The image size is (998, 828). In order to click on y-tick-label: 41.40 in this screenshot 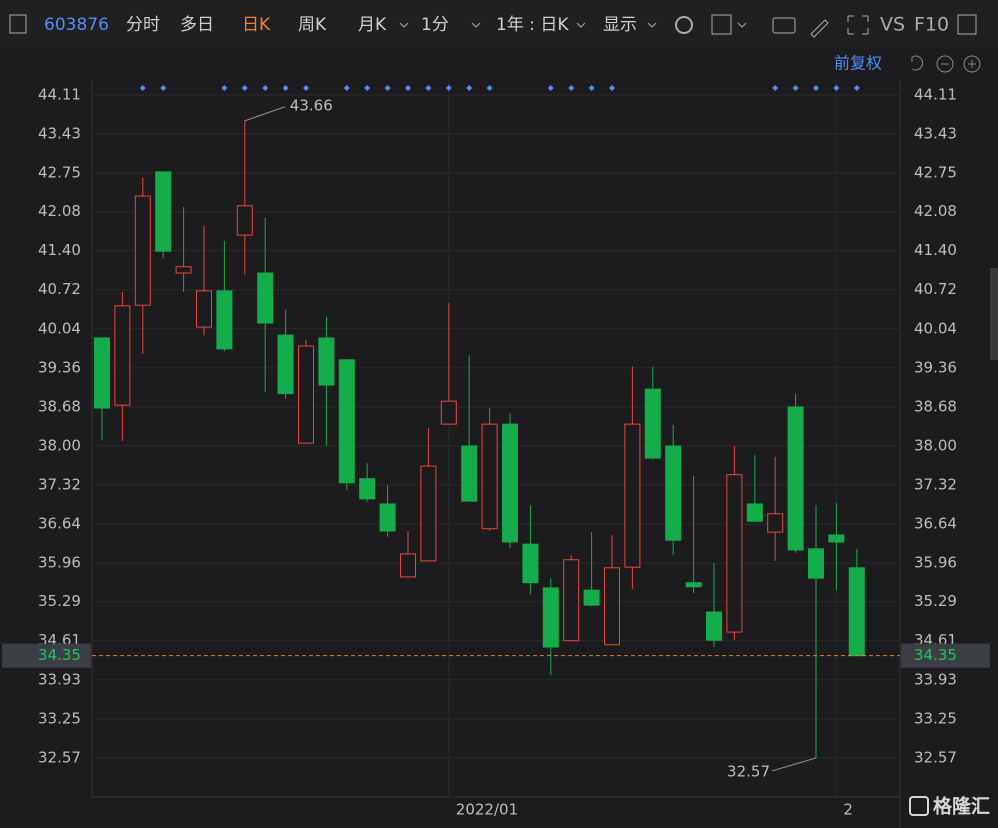, I will do `click(59, 250)`.